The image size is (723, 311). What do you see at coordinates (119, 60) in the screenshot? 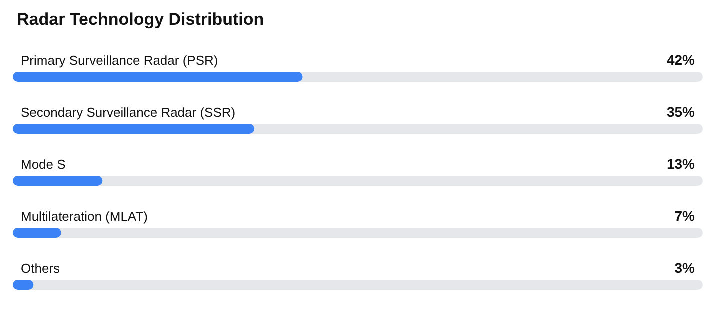
I see `y-tick-label: Primary Surveillance Radar (PSR)` at bounding box center [119, 60].